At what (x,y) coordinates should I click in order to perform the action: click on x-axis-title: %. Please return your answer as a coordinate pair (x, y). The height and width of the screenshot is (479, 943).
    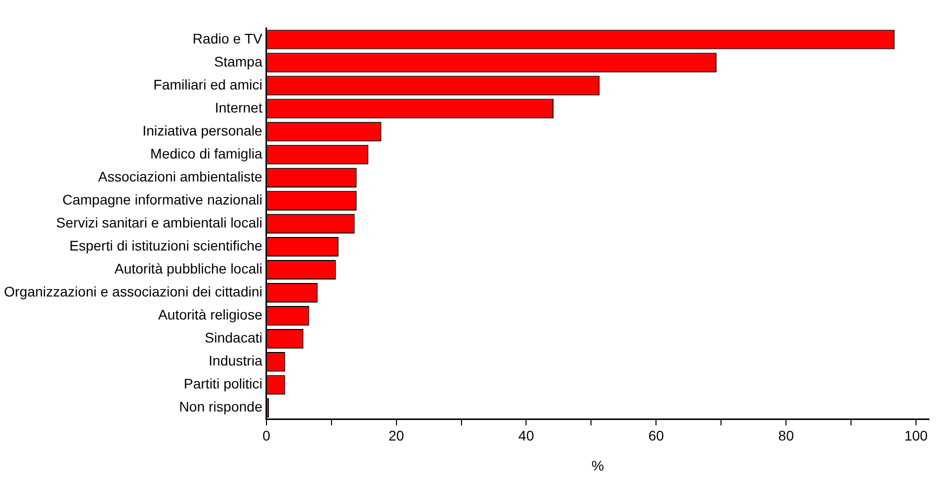
    Looking at the image, I should click on (597, 465).